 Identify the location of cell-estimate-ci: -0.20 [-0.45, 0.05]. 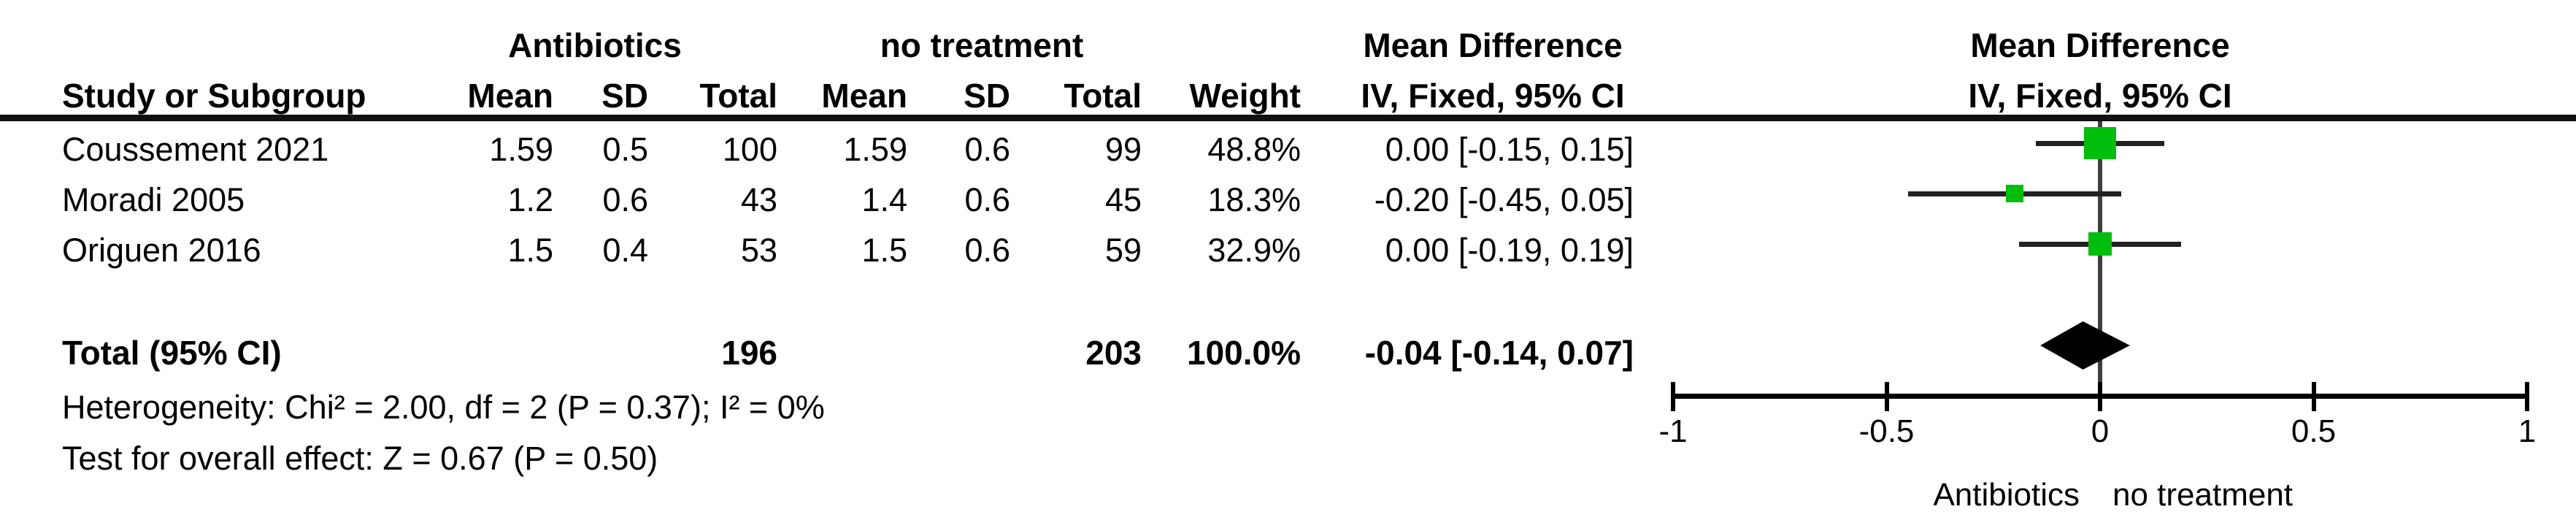
(1504, 199).